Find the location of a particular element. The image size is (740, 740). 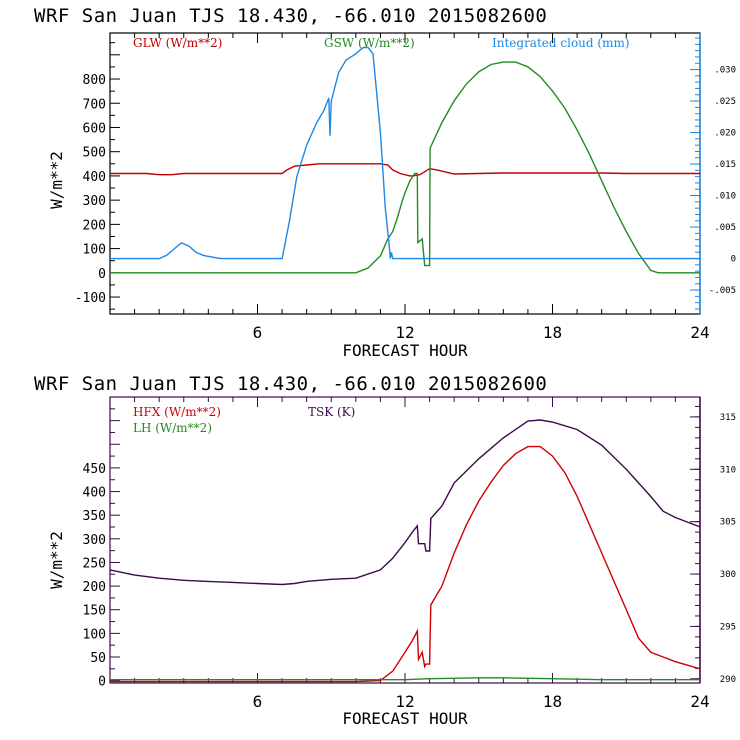

legend-cloud: Integrated cloud (mm) is located at coordinates (561, 43).